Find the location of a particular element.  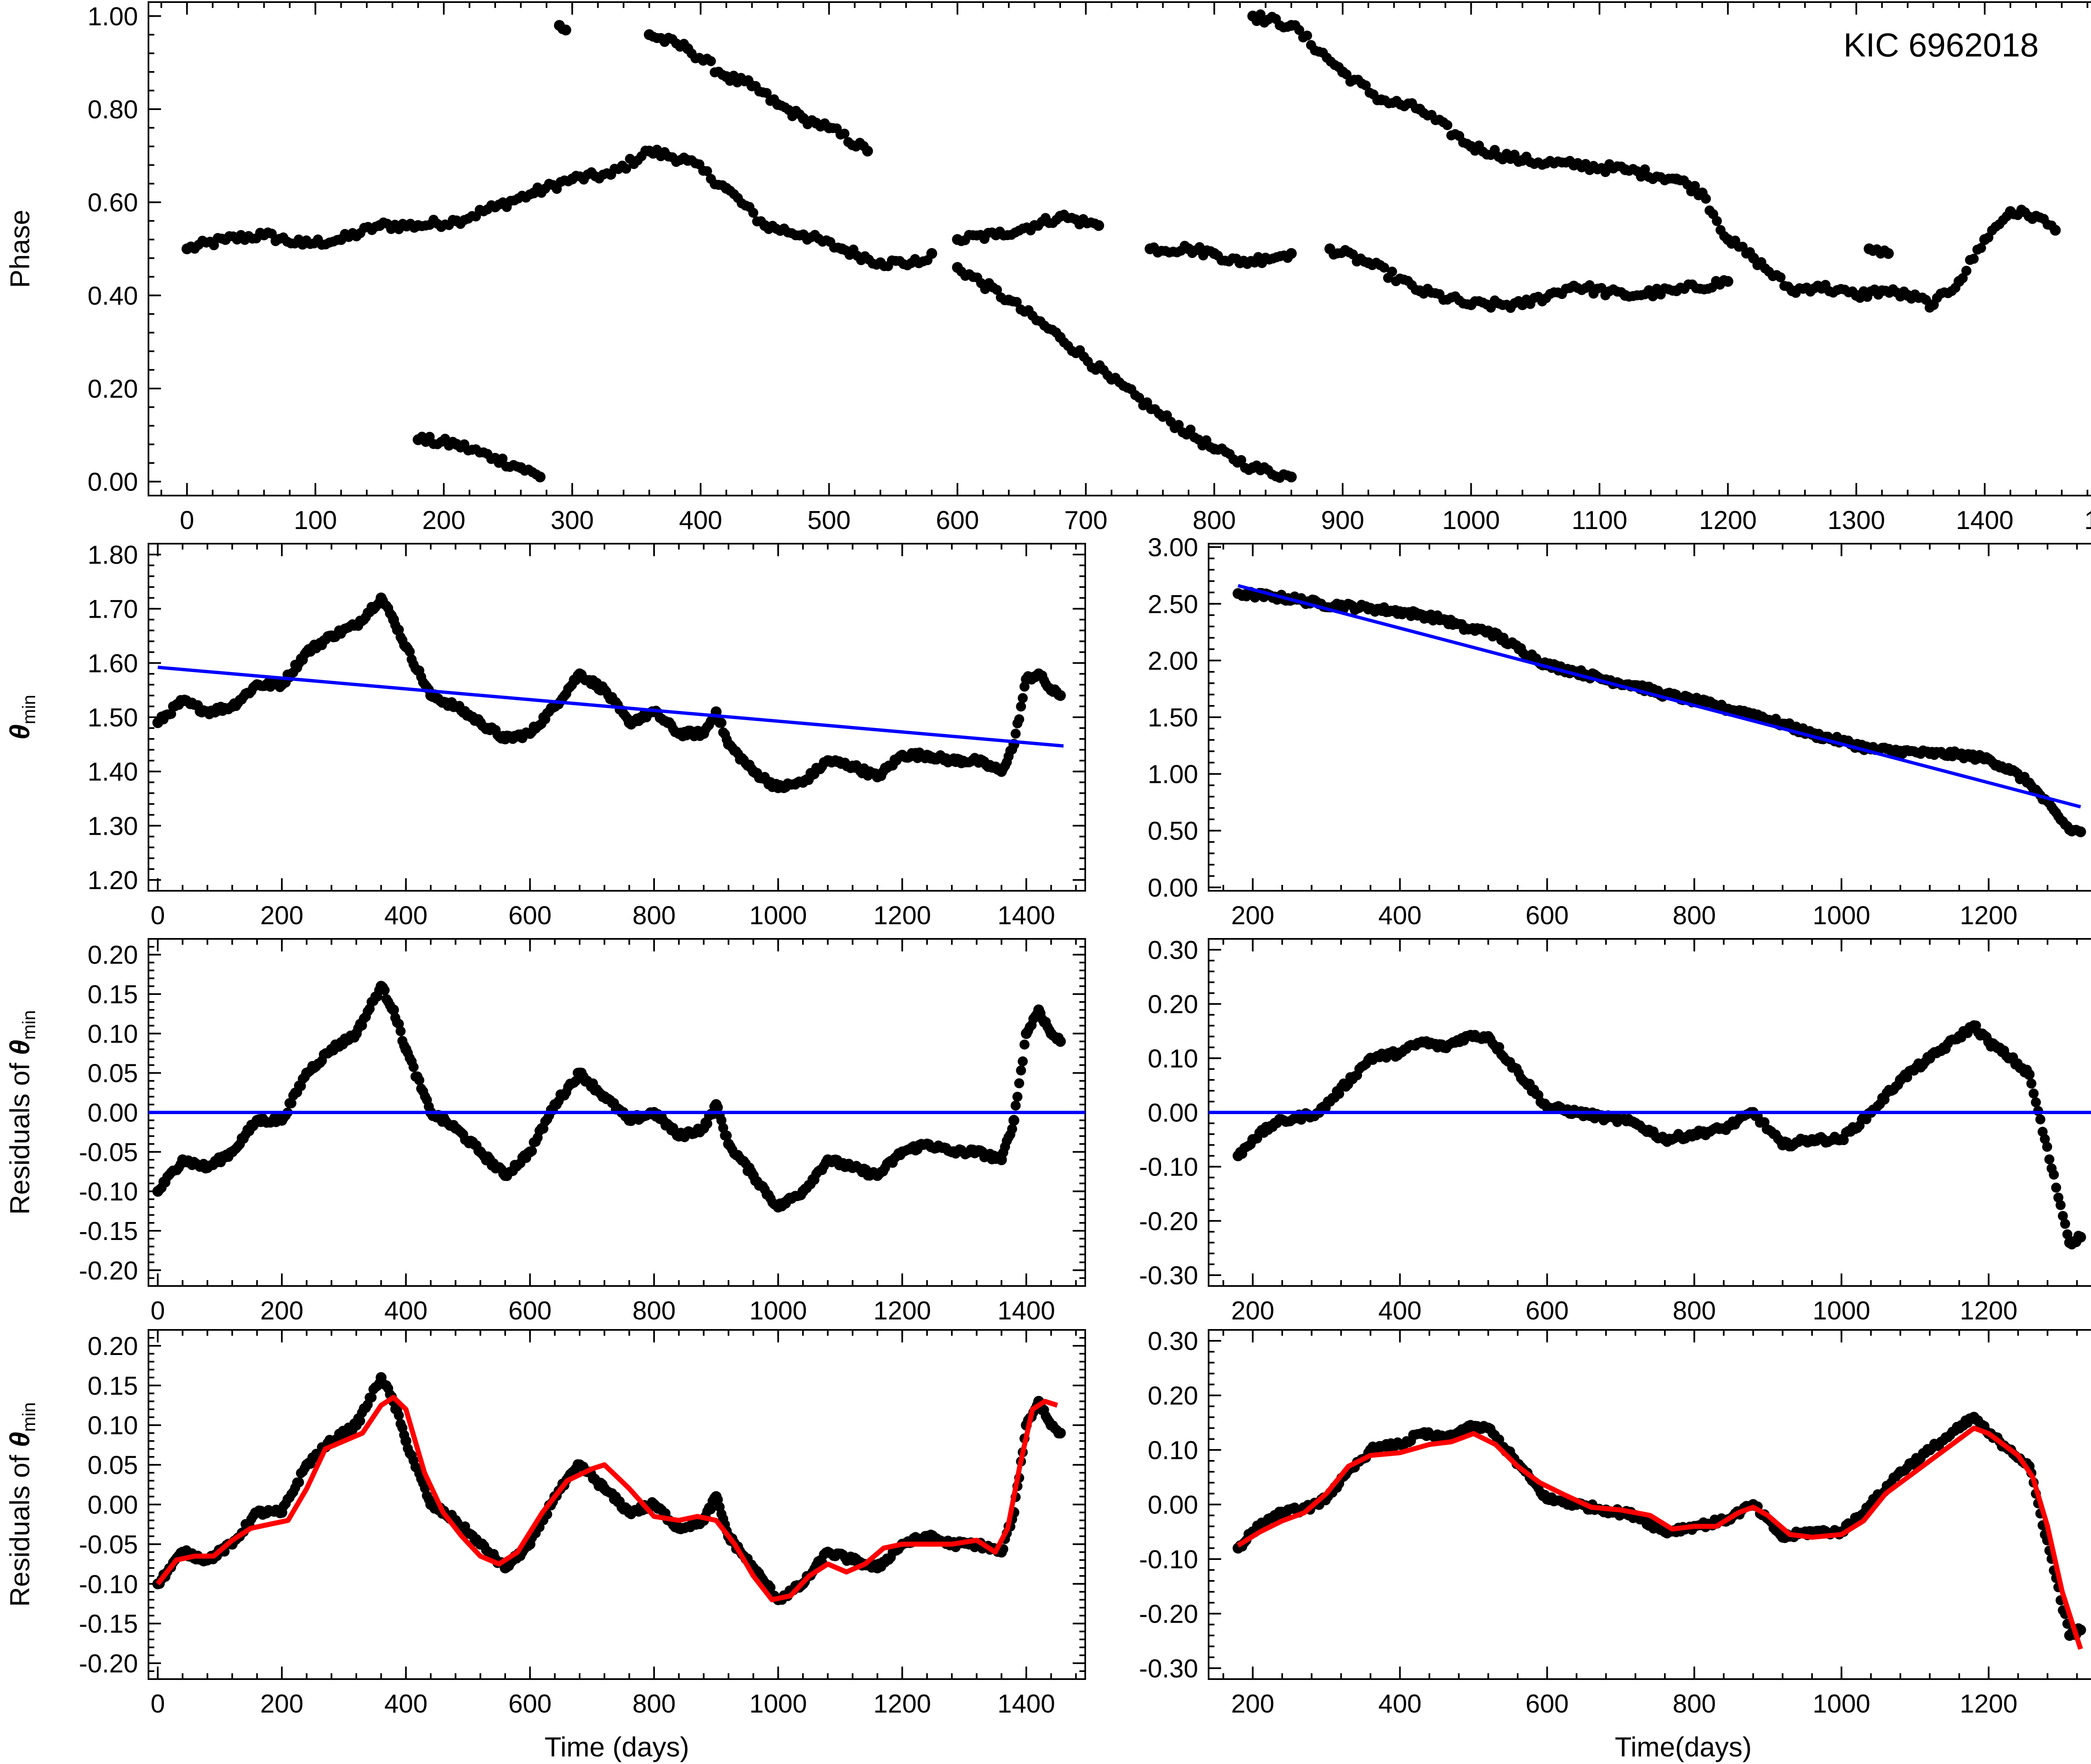

y-tick-label: 0.80 is located at coordinates (112, 109).